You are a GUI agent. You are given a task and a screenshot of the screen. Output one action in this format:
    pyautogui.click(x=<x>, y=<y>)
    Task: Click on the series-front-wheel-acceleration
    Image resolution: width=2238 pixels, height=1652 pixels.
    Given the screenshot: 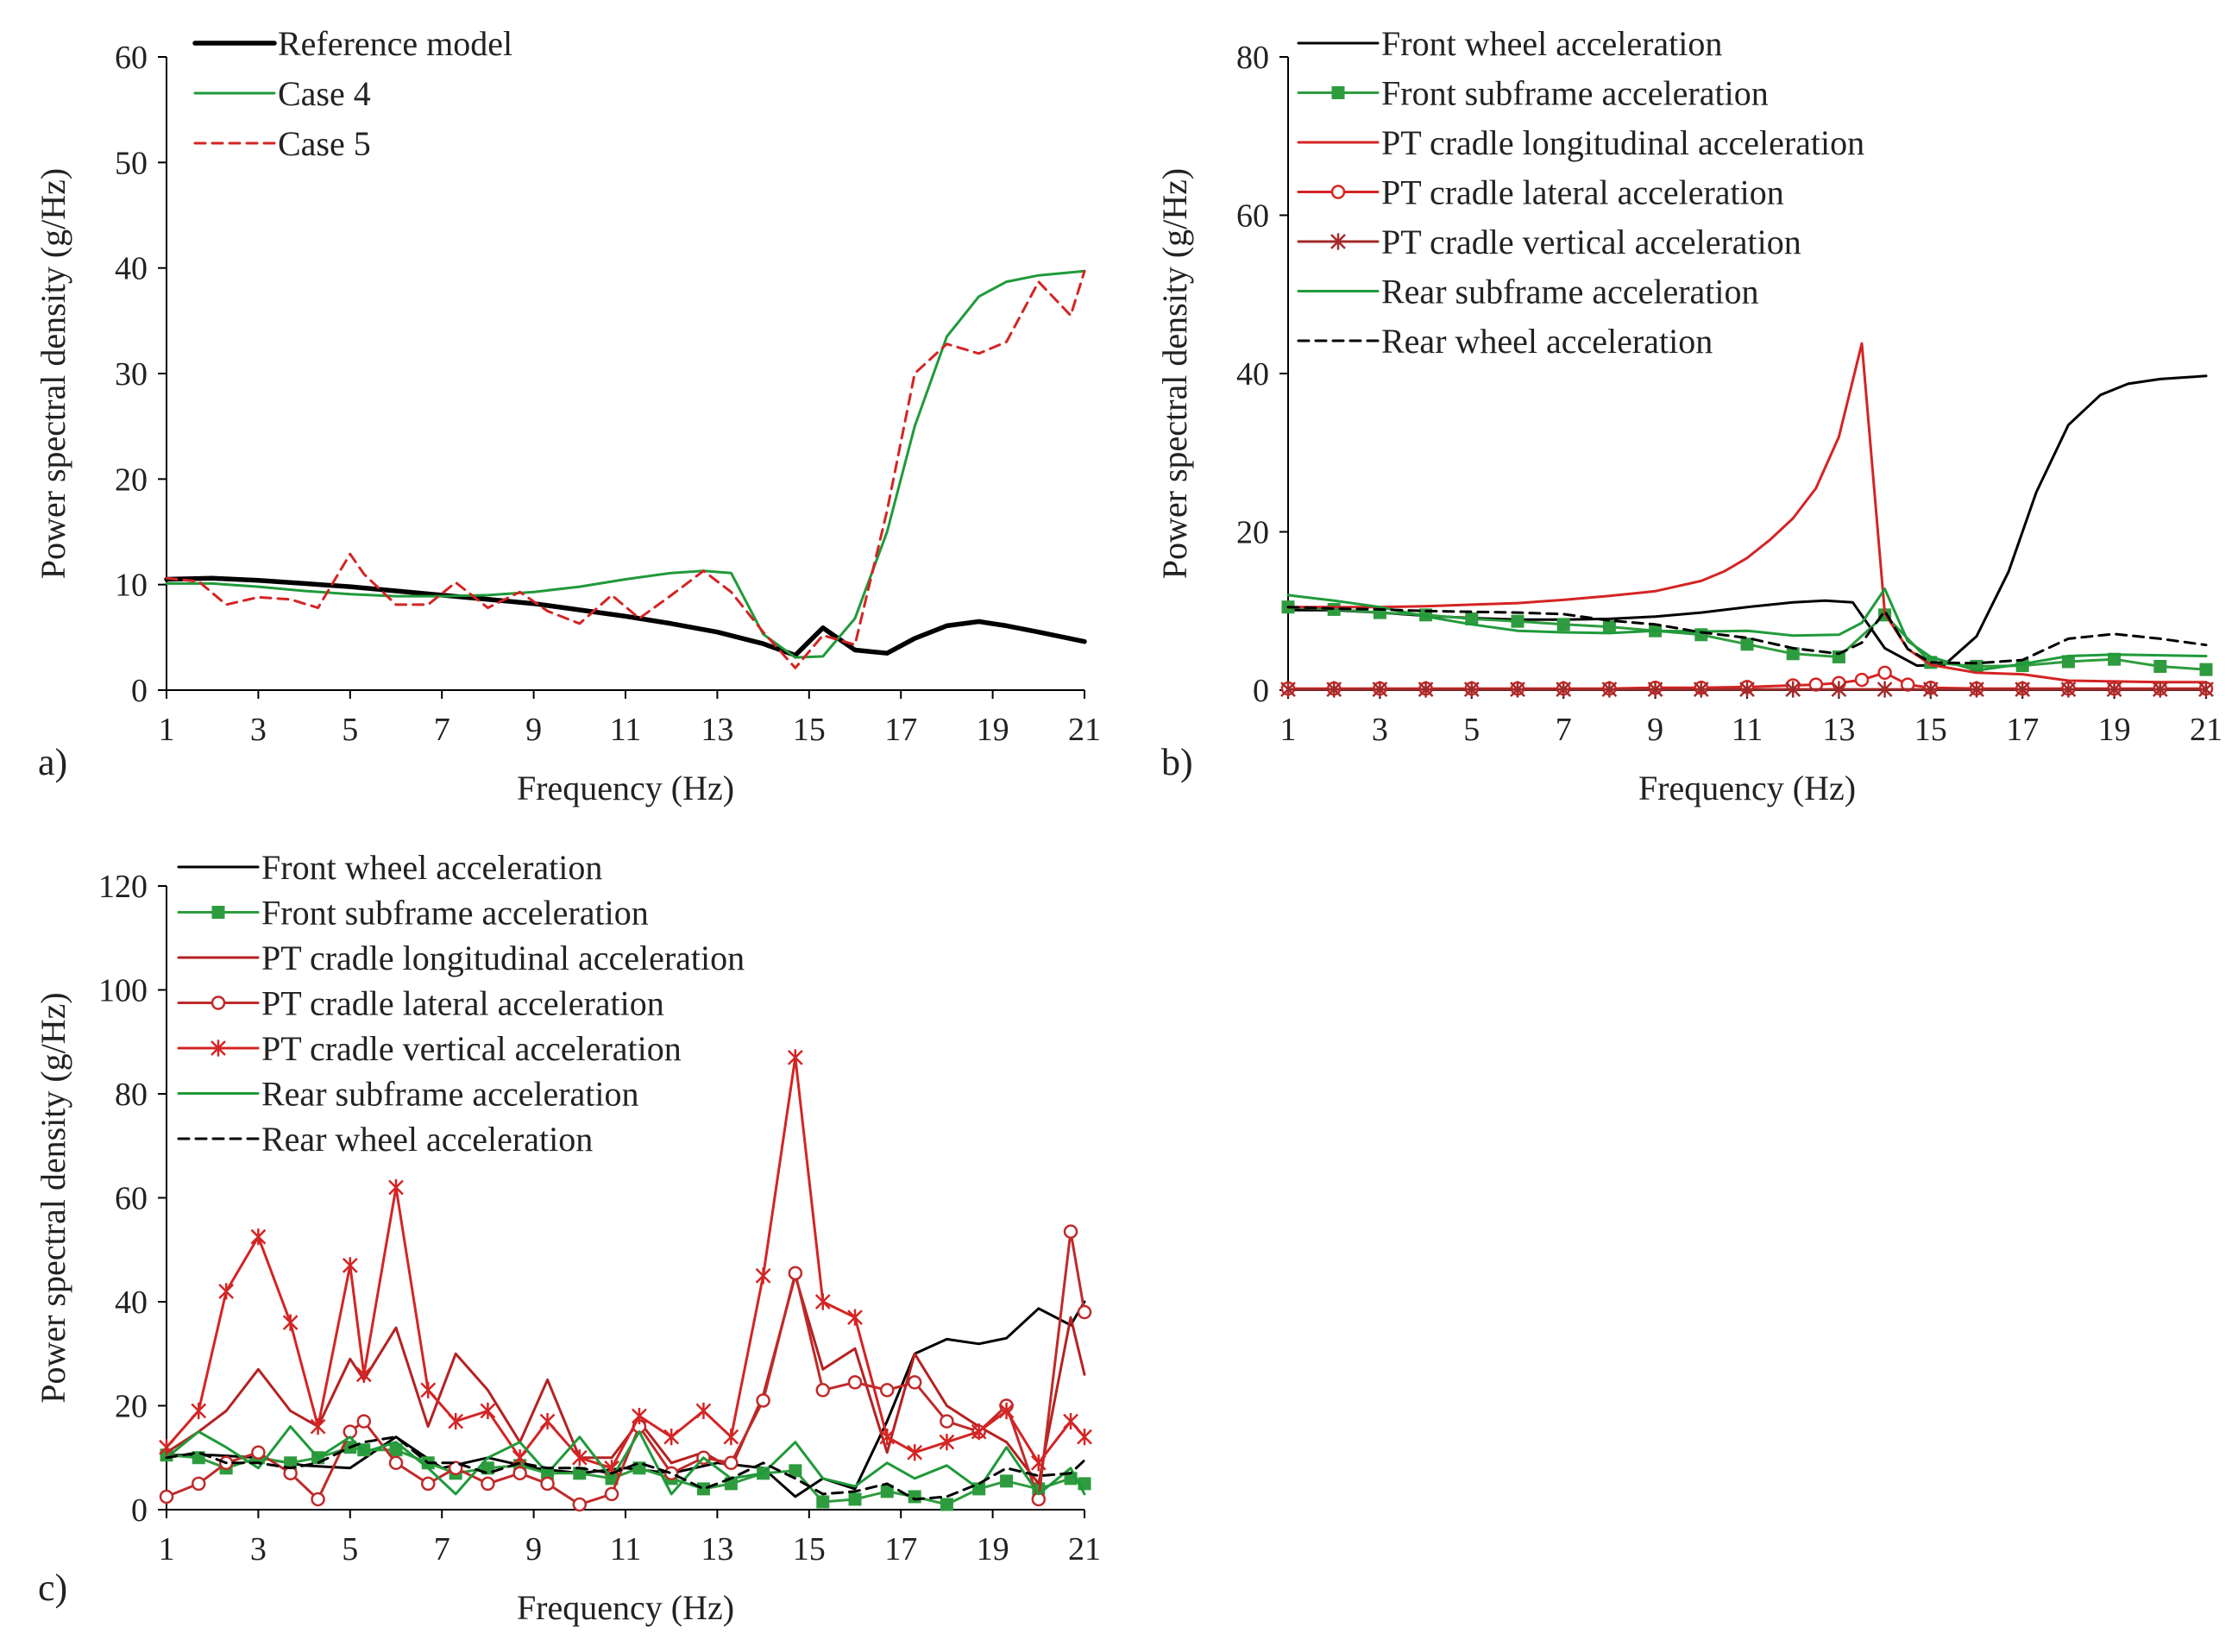 What is the action you would take?
    pyautogui.click(x=625, y=1399)
    